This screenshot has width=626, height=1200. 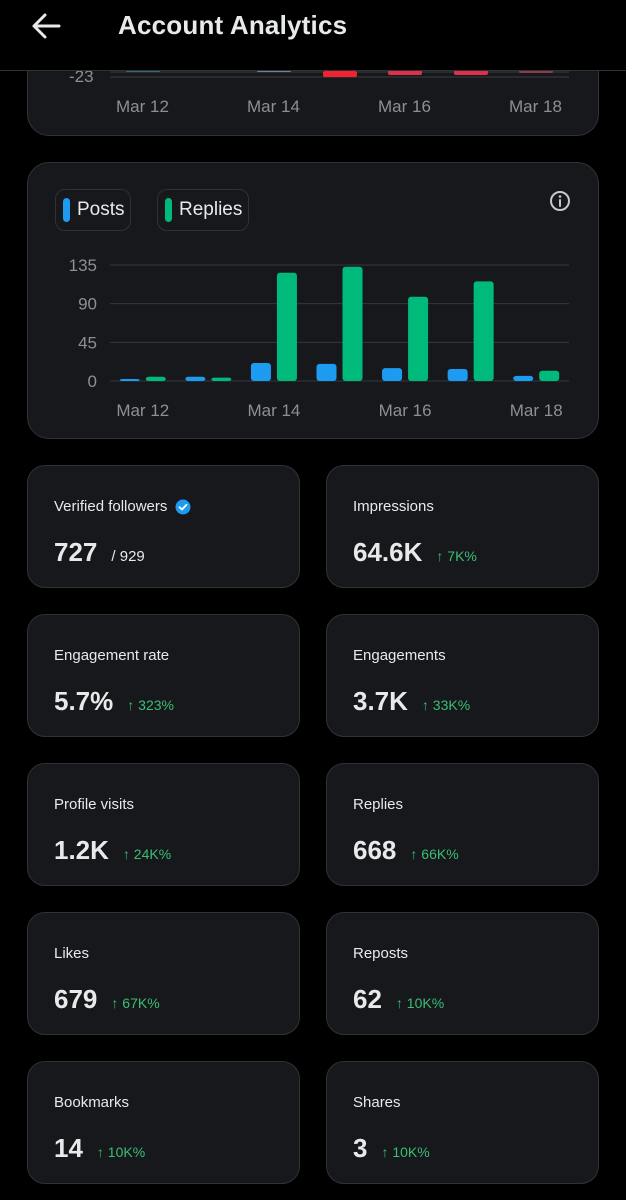 I want to click on stat-value-row: 14 ↑ 10K%, so click(x=99, y=1148).